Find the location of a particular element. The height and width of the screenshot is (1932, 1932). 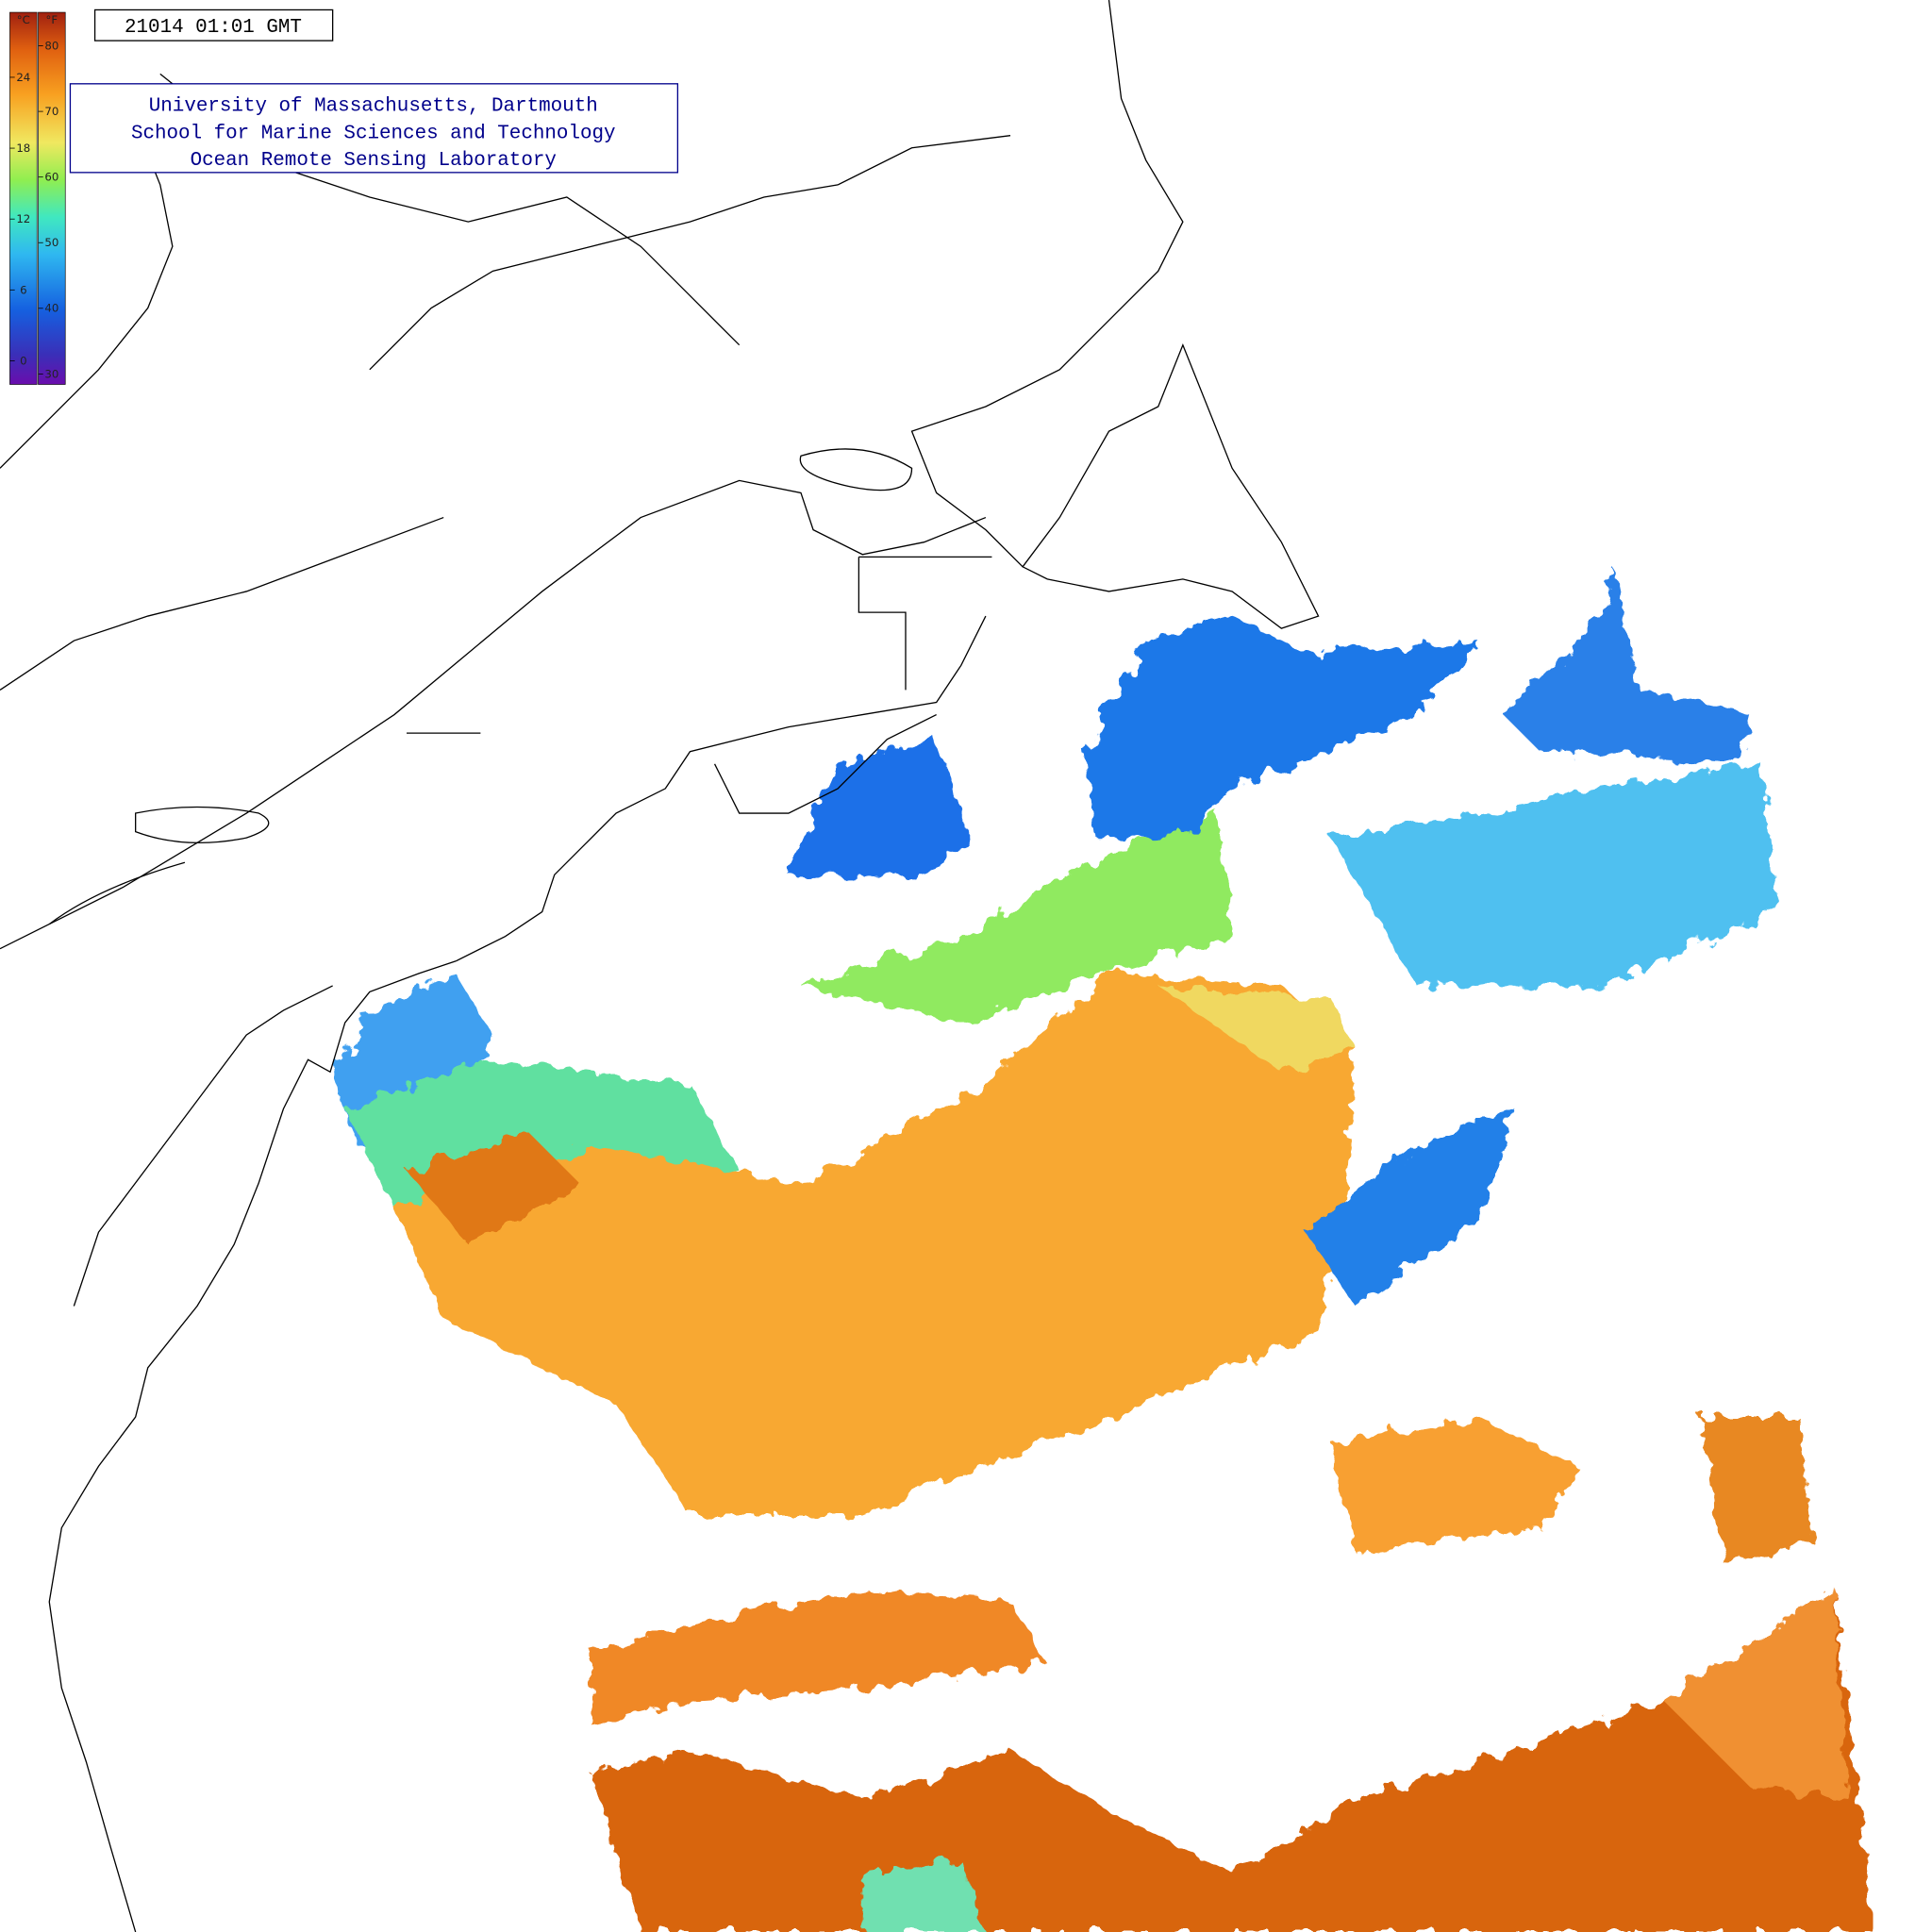

colorbar-fahrenheit is located at coordinates (52, 198).